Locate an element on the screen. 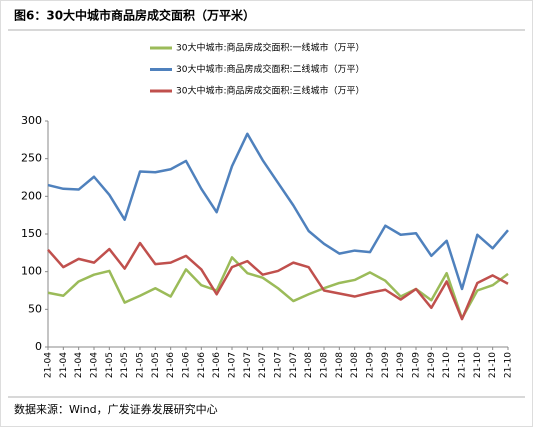  legend-label: 30大中城市:商品房成交面积:三线城市（万平） is located at coordinates (270, 91).